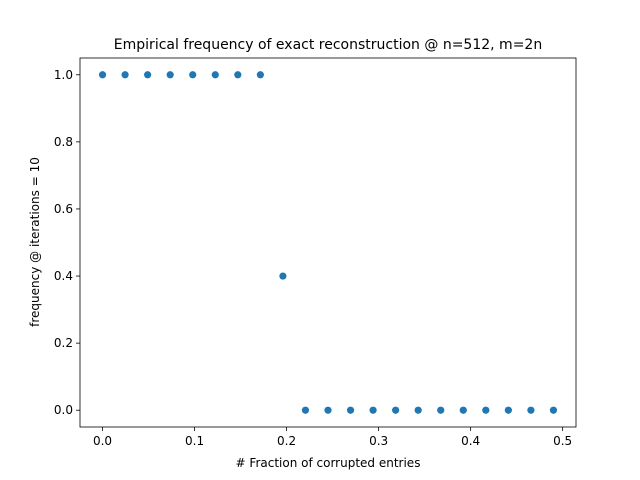  Describe the element at coordinates (35, 242) in the screenshot. I see `y-axis-label: frequency @ iterations = 10` at that location.